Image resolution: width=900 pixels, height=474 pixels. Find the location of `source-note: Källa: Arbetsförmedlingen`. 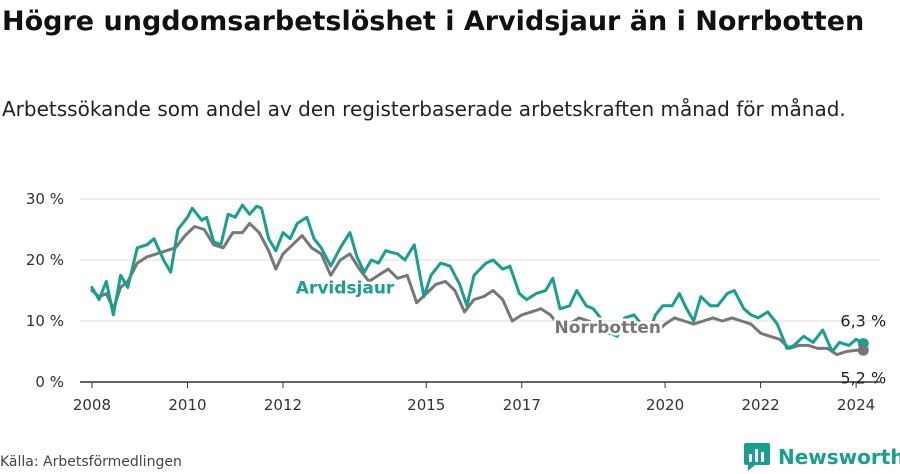

source-note: Källa: Arbetsförmedlingen is located at coordinates (91, 462).